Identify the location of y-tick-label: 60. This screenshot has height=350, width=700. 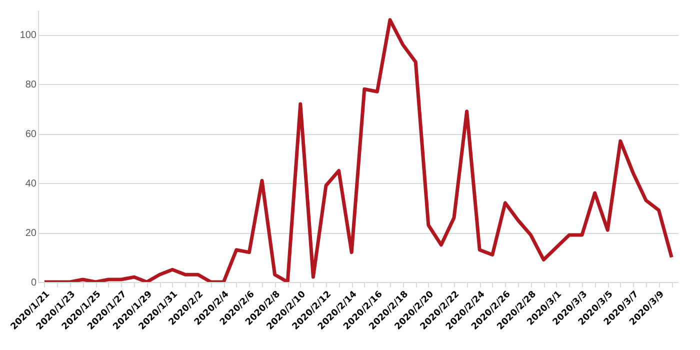
(31, 134).